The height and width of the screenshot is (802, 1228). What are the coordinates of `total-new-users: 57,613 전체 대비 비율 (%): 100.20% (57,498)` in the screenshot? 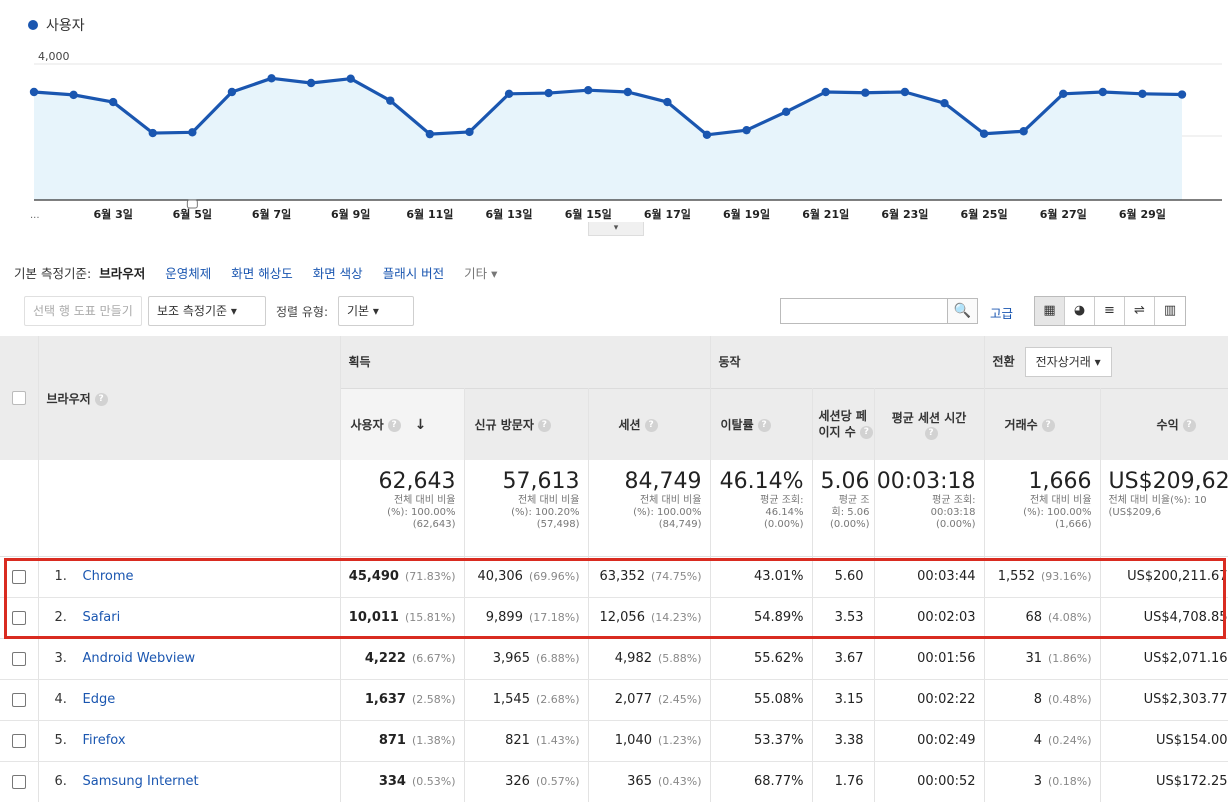 It's located at (526, 508).